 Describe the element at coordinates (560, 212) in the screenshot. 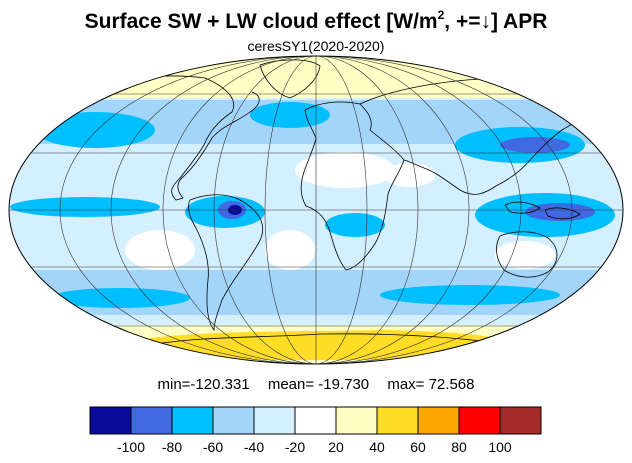

I see `maritime-continent-dark` at that location.